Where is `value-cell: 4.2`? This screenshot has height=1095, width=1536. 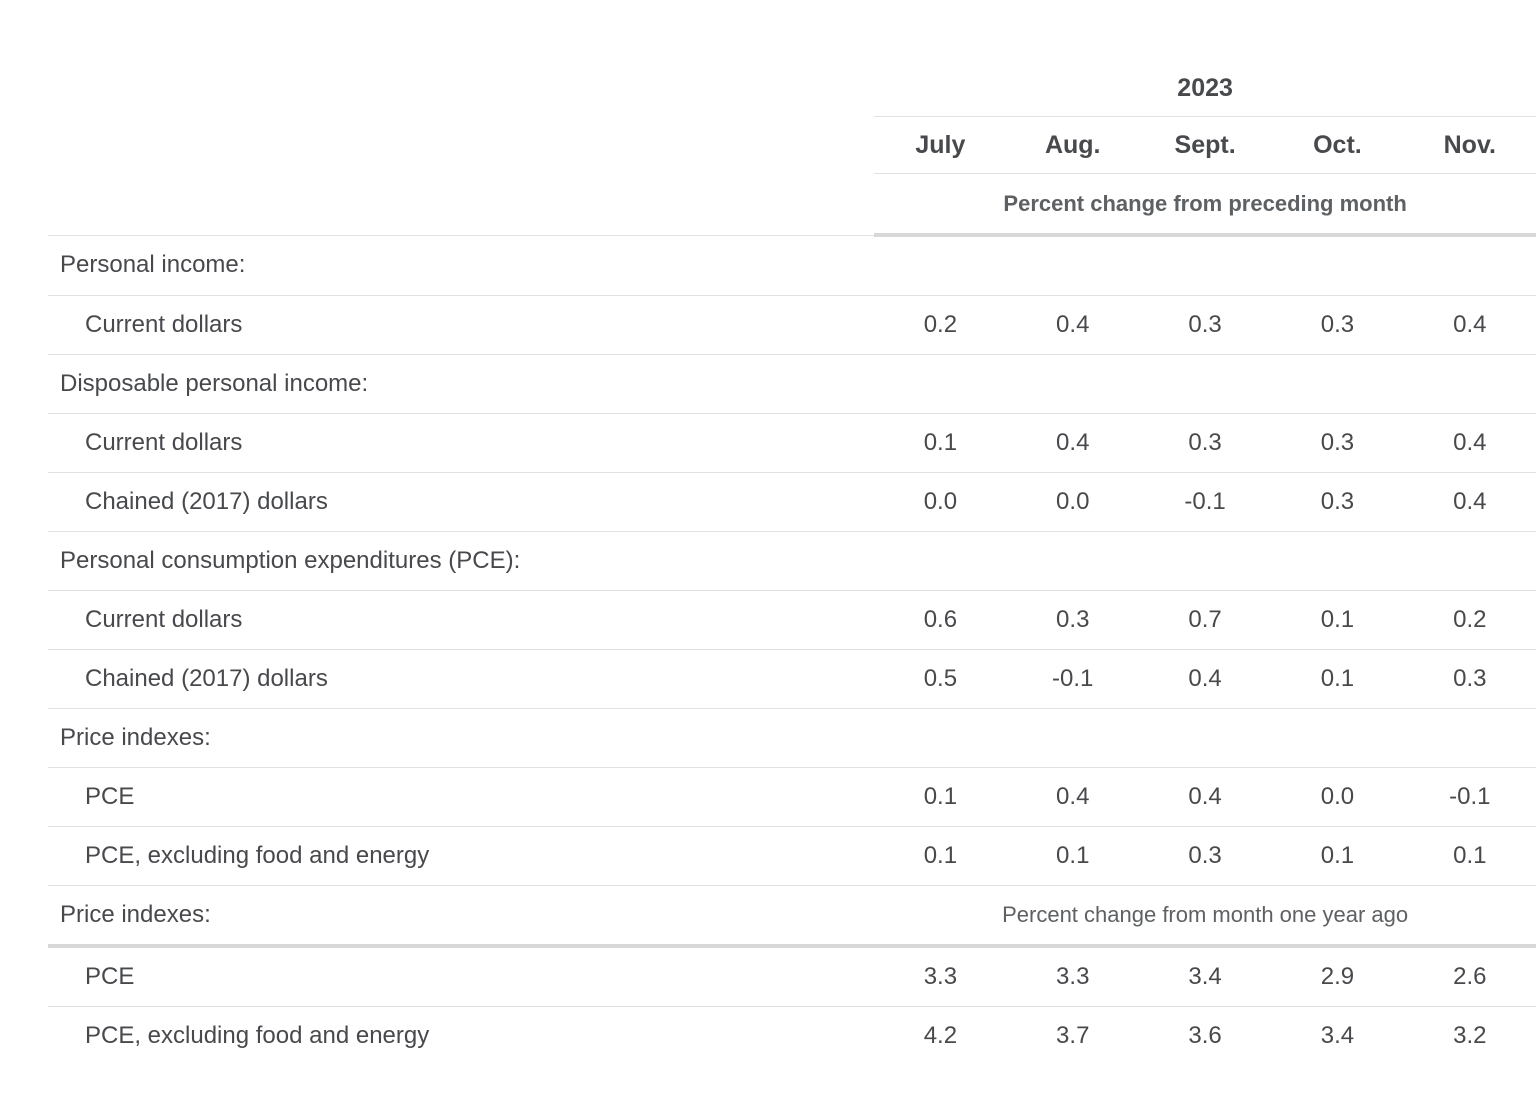 value-cell: 4.2 is located at coordinates (940, 1035).